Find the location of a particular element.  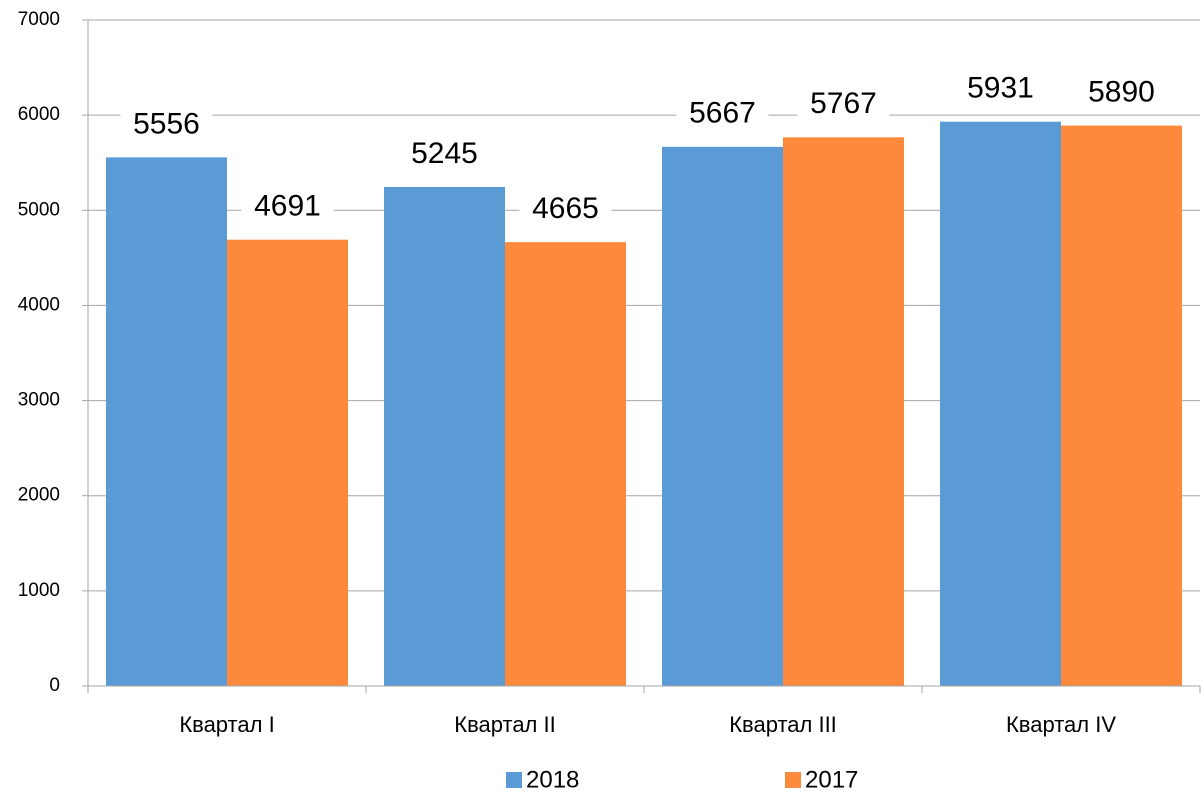

data-label: 5931 is located at coordinates (1000, 88).